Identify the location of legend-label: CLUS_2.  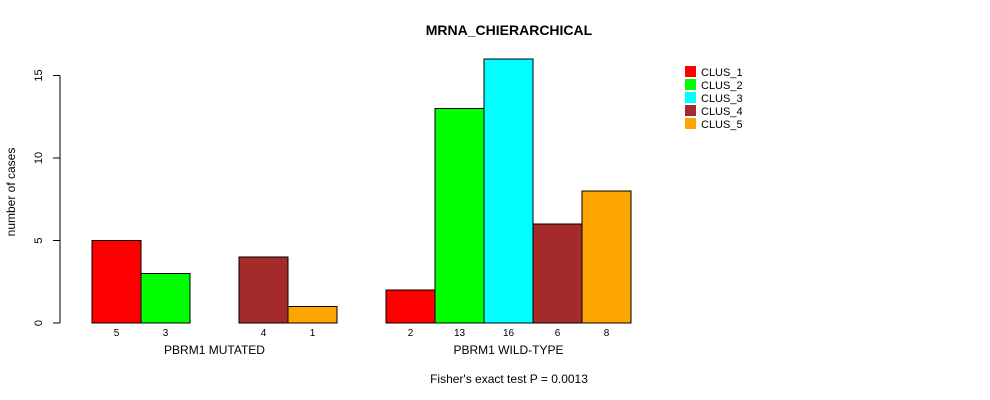
(722, 86).